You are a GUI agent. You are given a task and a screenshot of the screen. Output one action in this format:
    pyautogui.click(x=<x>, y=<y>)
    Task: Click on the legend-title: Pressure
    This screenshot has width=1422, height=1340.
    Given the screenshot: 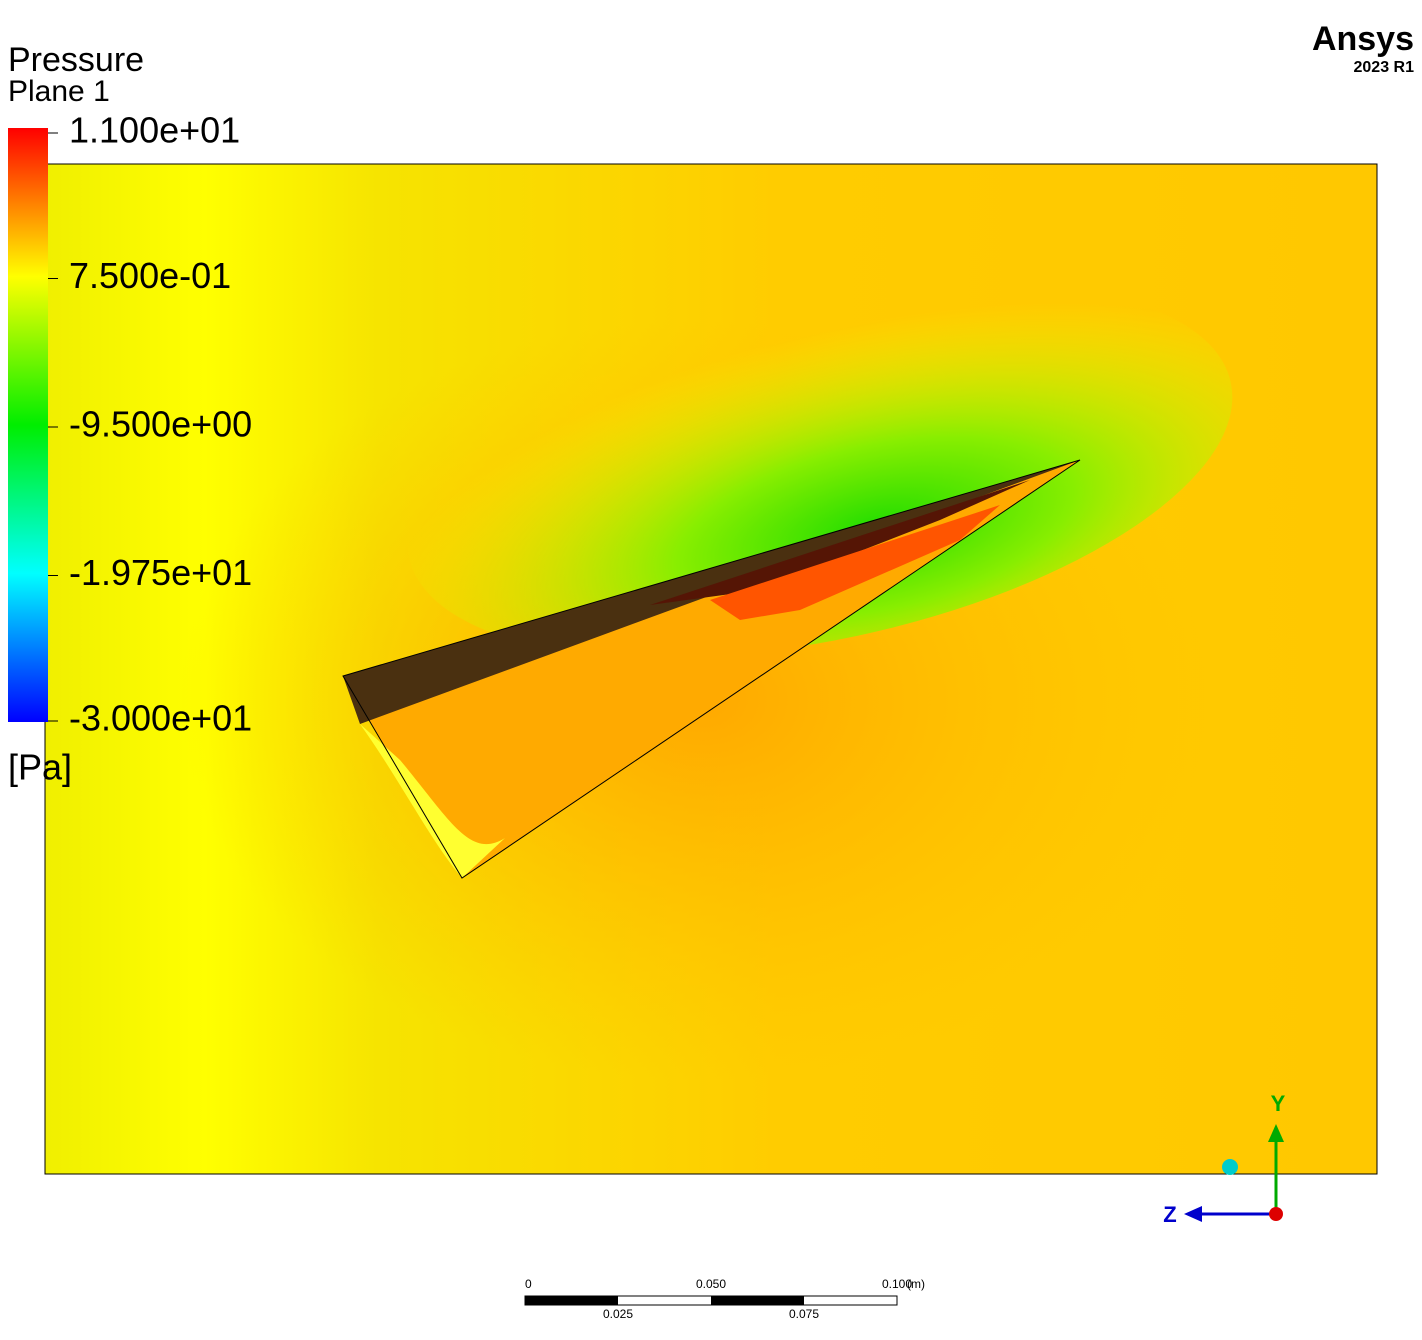 What is the action you would take?
    pyautogui.click(x=76, y=60)
    